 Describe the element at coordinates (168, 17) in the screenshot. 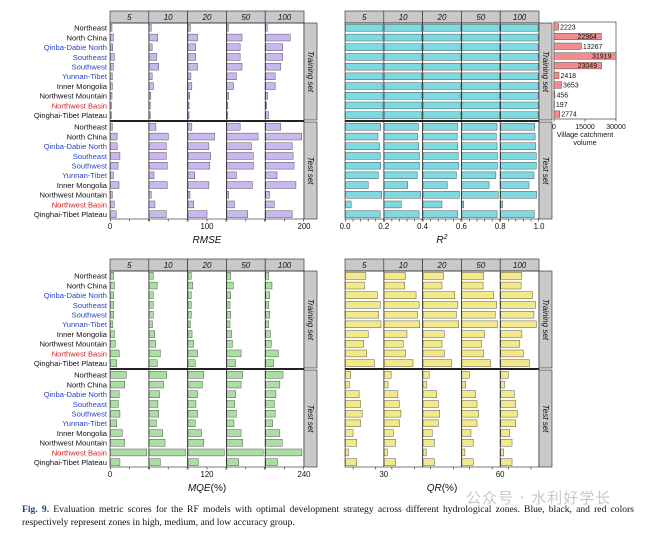

I see `rmse-strategy-label-10: 10` at that location.